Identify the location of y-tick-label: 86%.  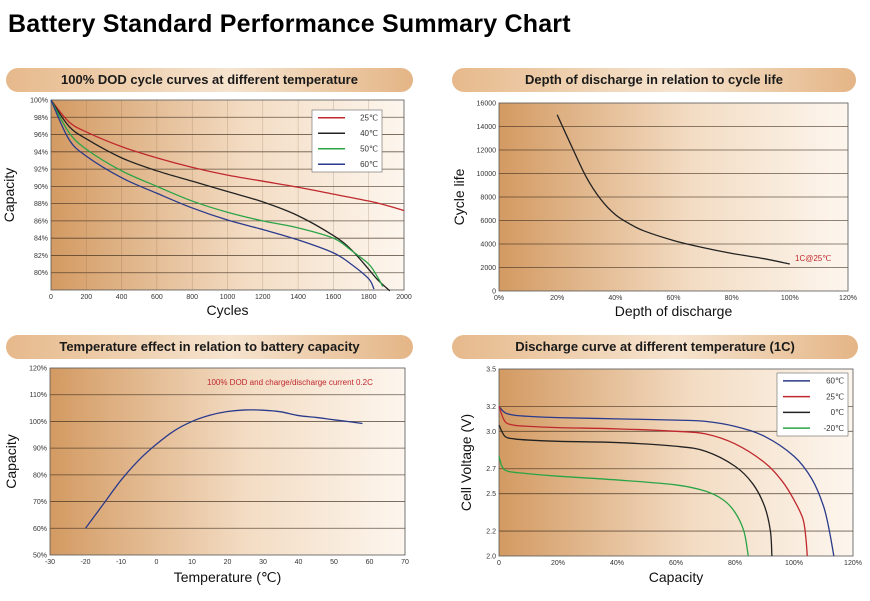
(41, 221).